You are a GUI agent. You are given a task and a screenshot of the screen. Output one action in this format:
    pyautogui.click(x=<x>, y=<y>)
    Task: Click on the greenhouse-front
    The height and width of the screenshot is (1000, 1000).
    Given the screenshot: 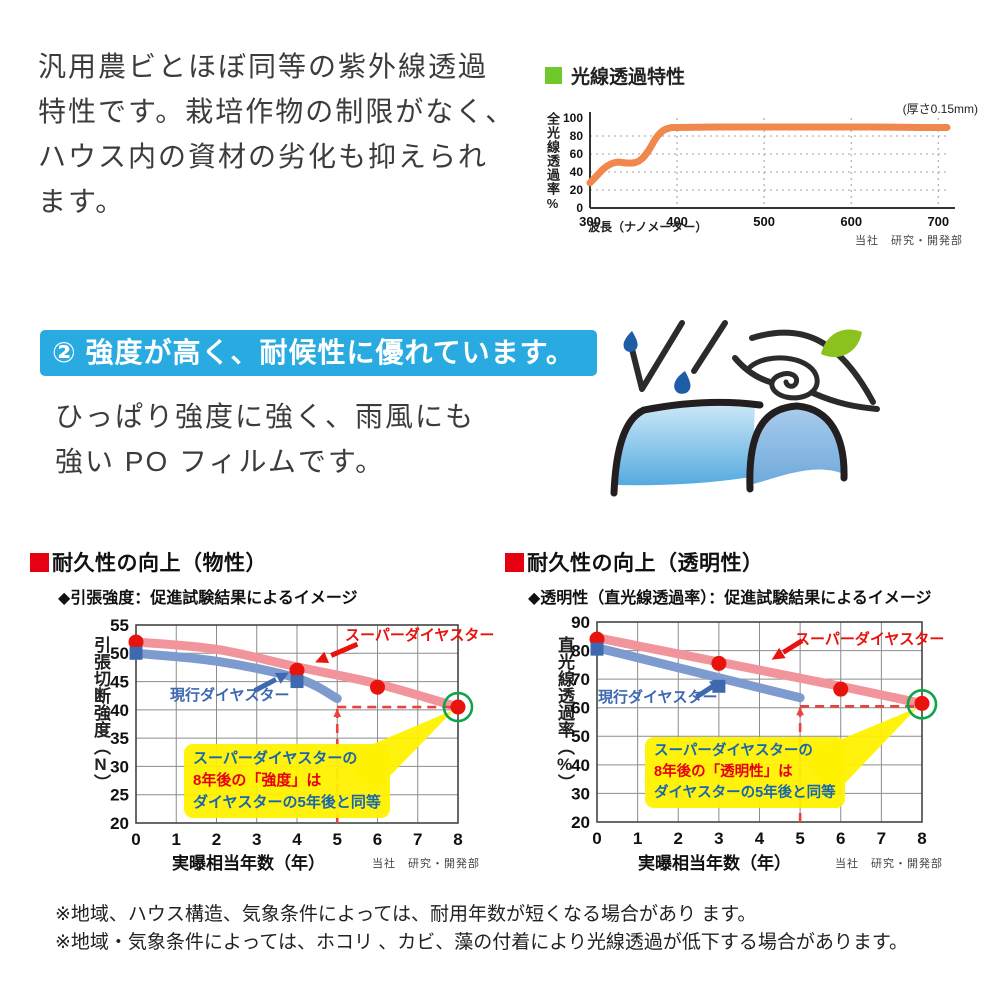 What is the action you would take?
    pyautogui.click(x=795, y=446)
    